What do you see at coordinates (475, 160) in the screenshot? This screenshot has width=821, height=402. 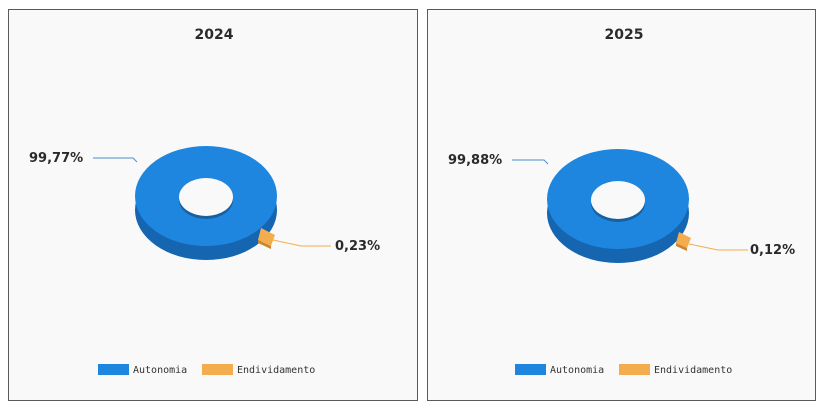 I see `data-label-autonomia: 99,88%` at bounding box center [475, 160].